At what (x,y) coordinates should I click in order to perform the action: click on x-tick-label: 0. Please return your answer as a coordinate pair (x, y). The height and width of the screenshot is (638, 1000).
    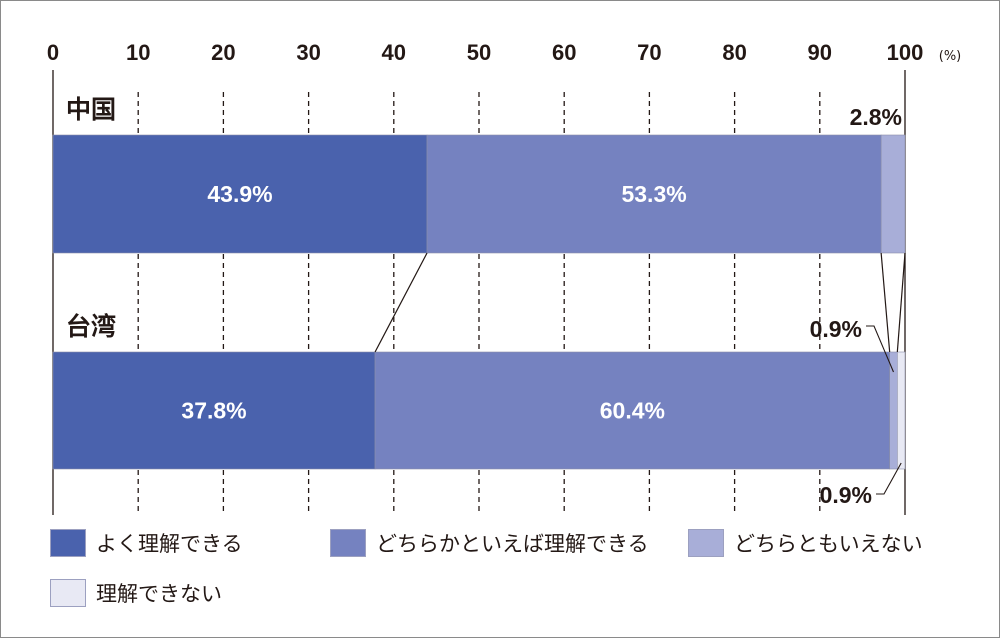
    Looking at the image, I should click on (53, 52).